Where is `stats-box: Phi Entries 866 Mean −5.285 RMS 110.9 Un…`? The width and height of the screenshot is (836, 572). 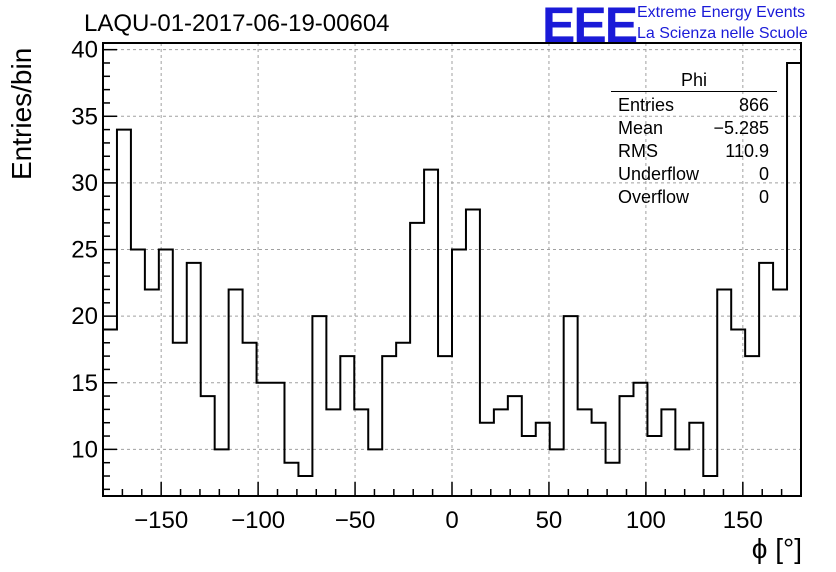
stats-box: Phi Entries 866 Mean −5.285 RMS 110.9 Un… is located at coordinates (694, 139).